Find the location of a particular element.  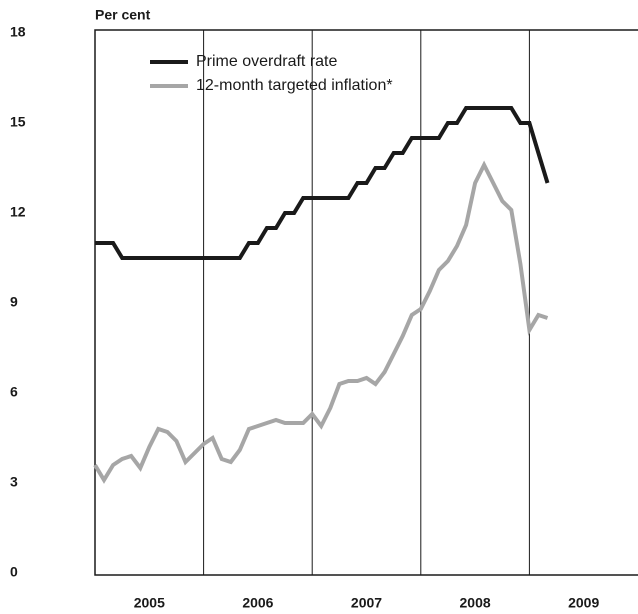

y-axis-label: Per cent is located at coordinates (123, 15).